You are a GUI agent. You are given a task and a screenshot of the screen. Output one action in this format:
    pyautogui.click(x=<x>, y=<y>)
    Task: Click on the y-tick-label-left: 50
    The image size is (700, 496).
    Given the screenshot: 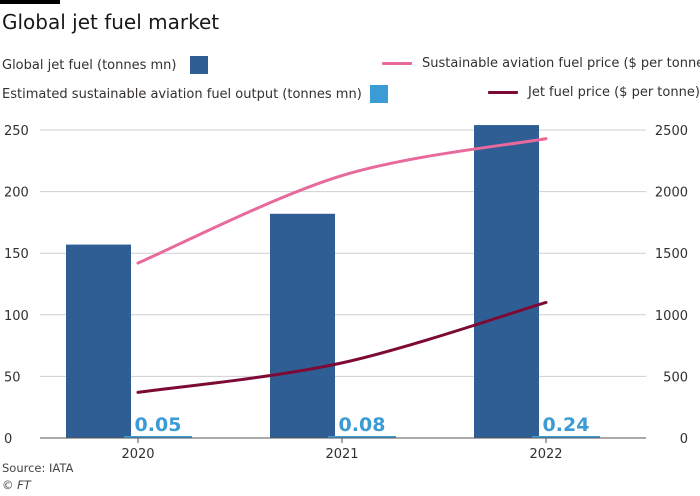 What is the action you would take?
    pyautogui.click(x=12, y=377)
    